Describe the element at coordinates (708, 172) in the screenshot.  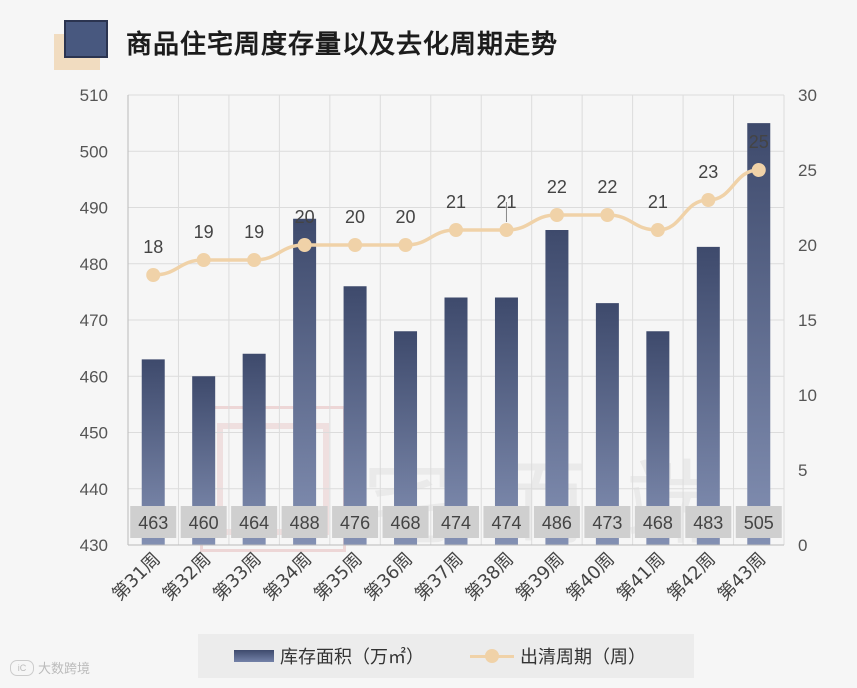
I see `line-value-label: 23` at that location.